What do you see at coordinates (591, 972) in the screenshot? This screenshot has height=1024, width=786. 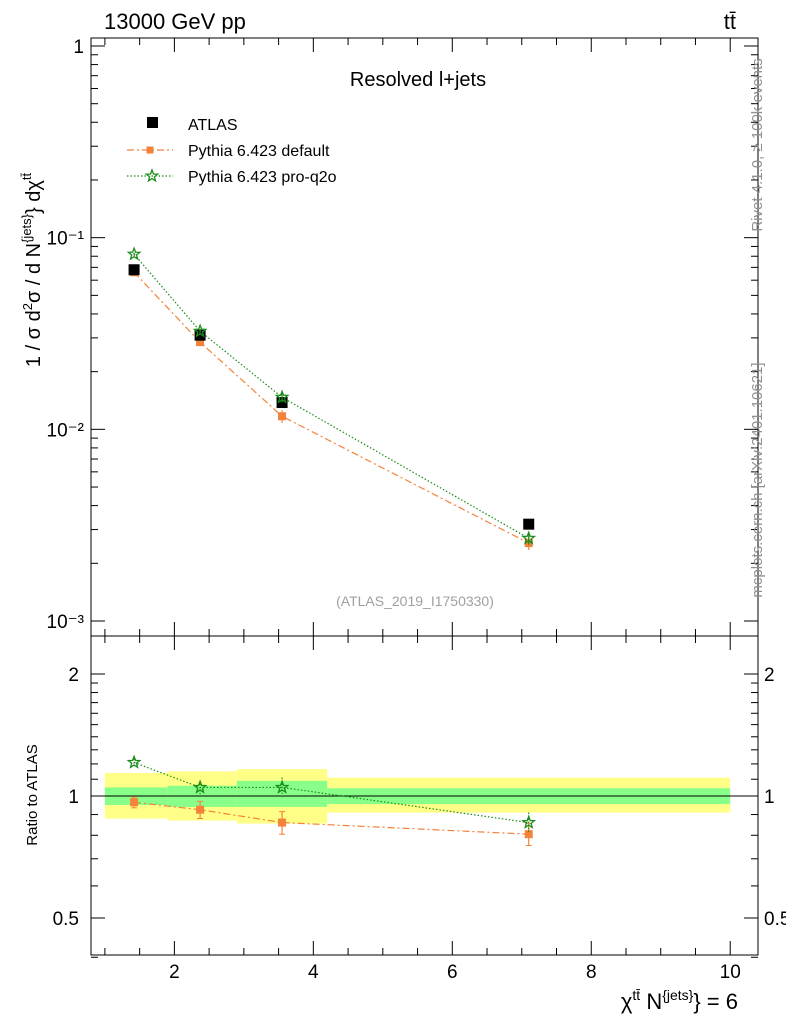 I see `x-tick-label: 8` at bounding box center [591, 972].